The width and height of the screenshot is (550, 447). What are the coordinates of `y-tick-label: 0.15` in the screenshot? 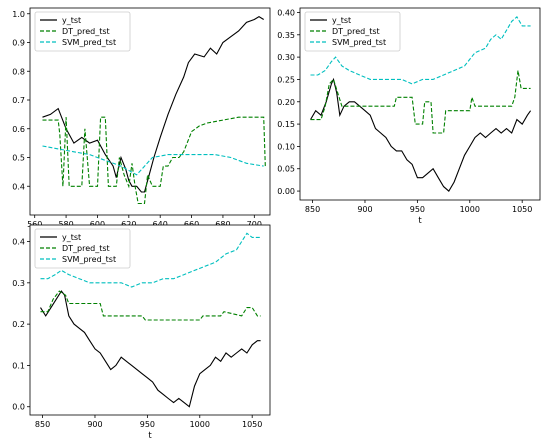 It's located at (286, 124).